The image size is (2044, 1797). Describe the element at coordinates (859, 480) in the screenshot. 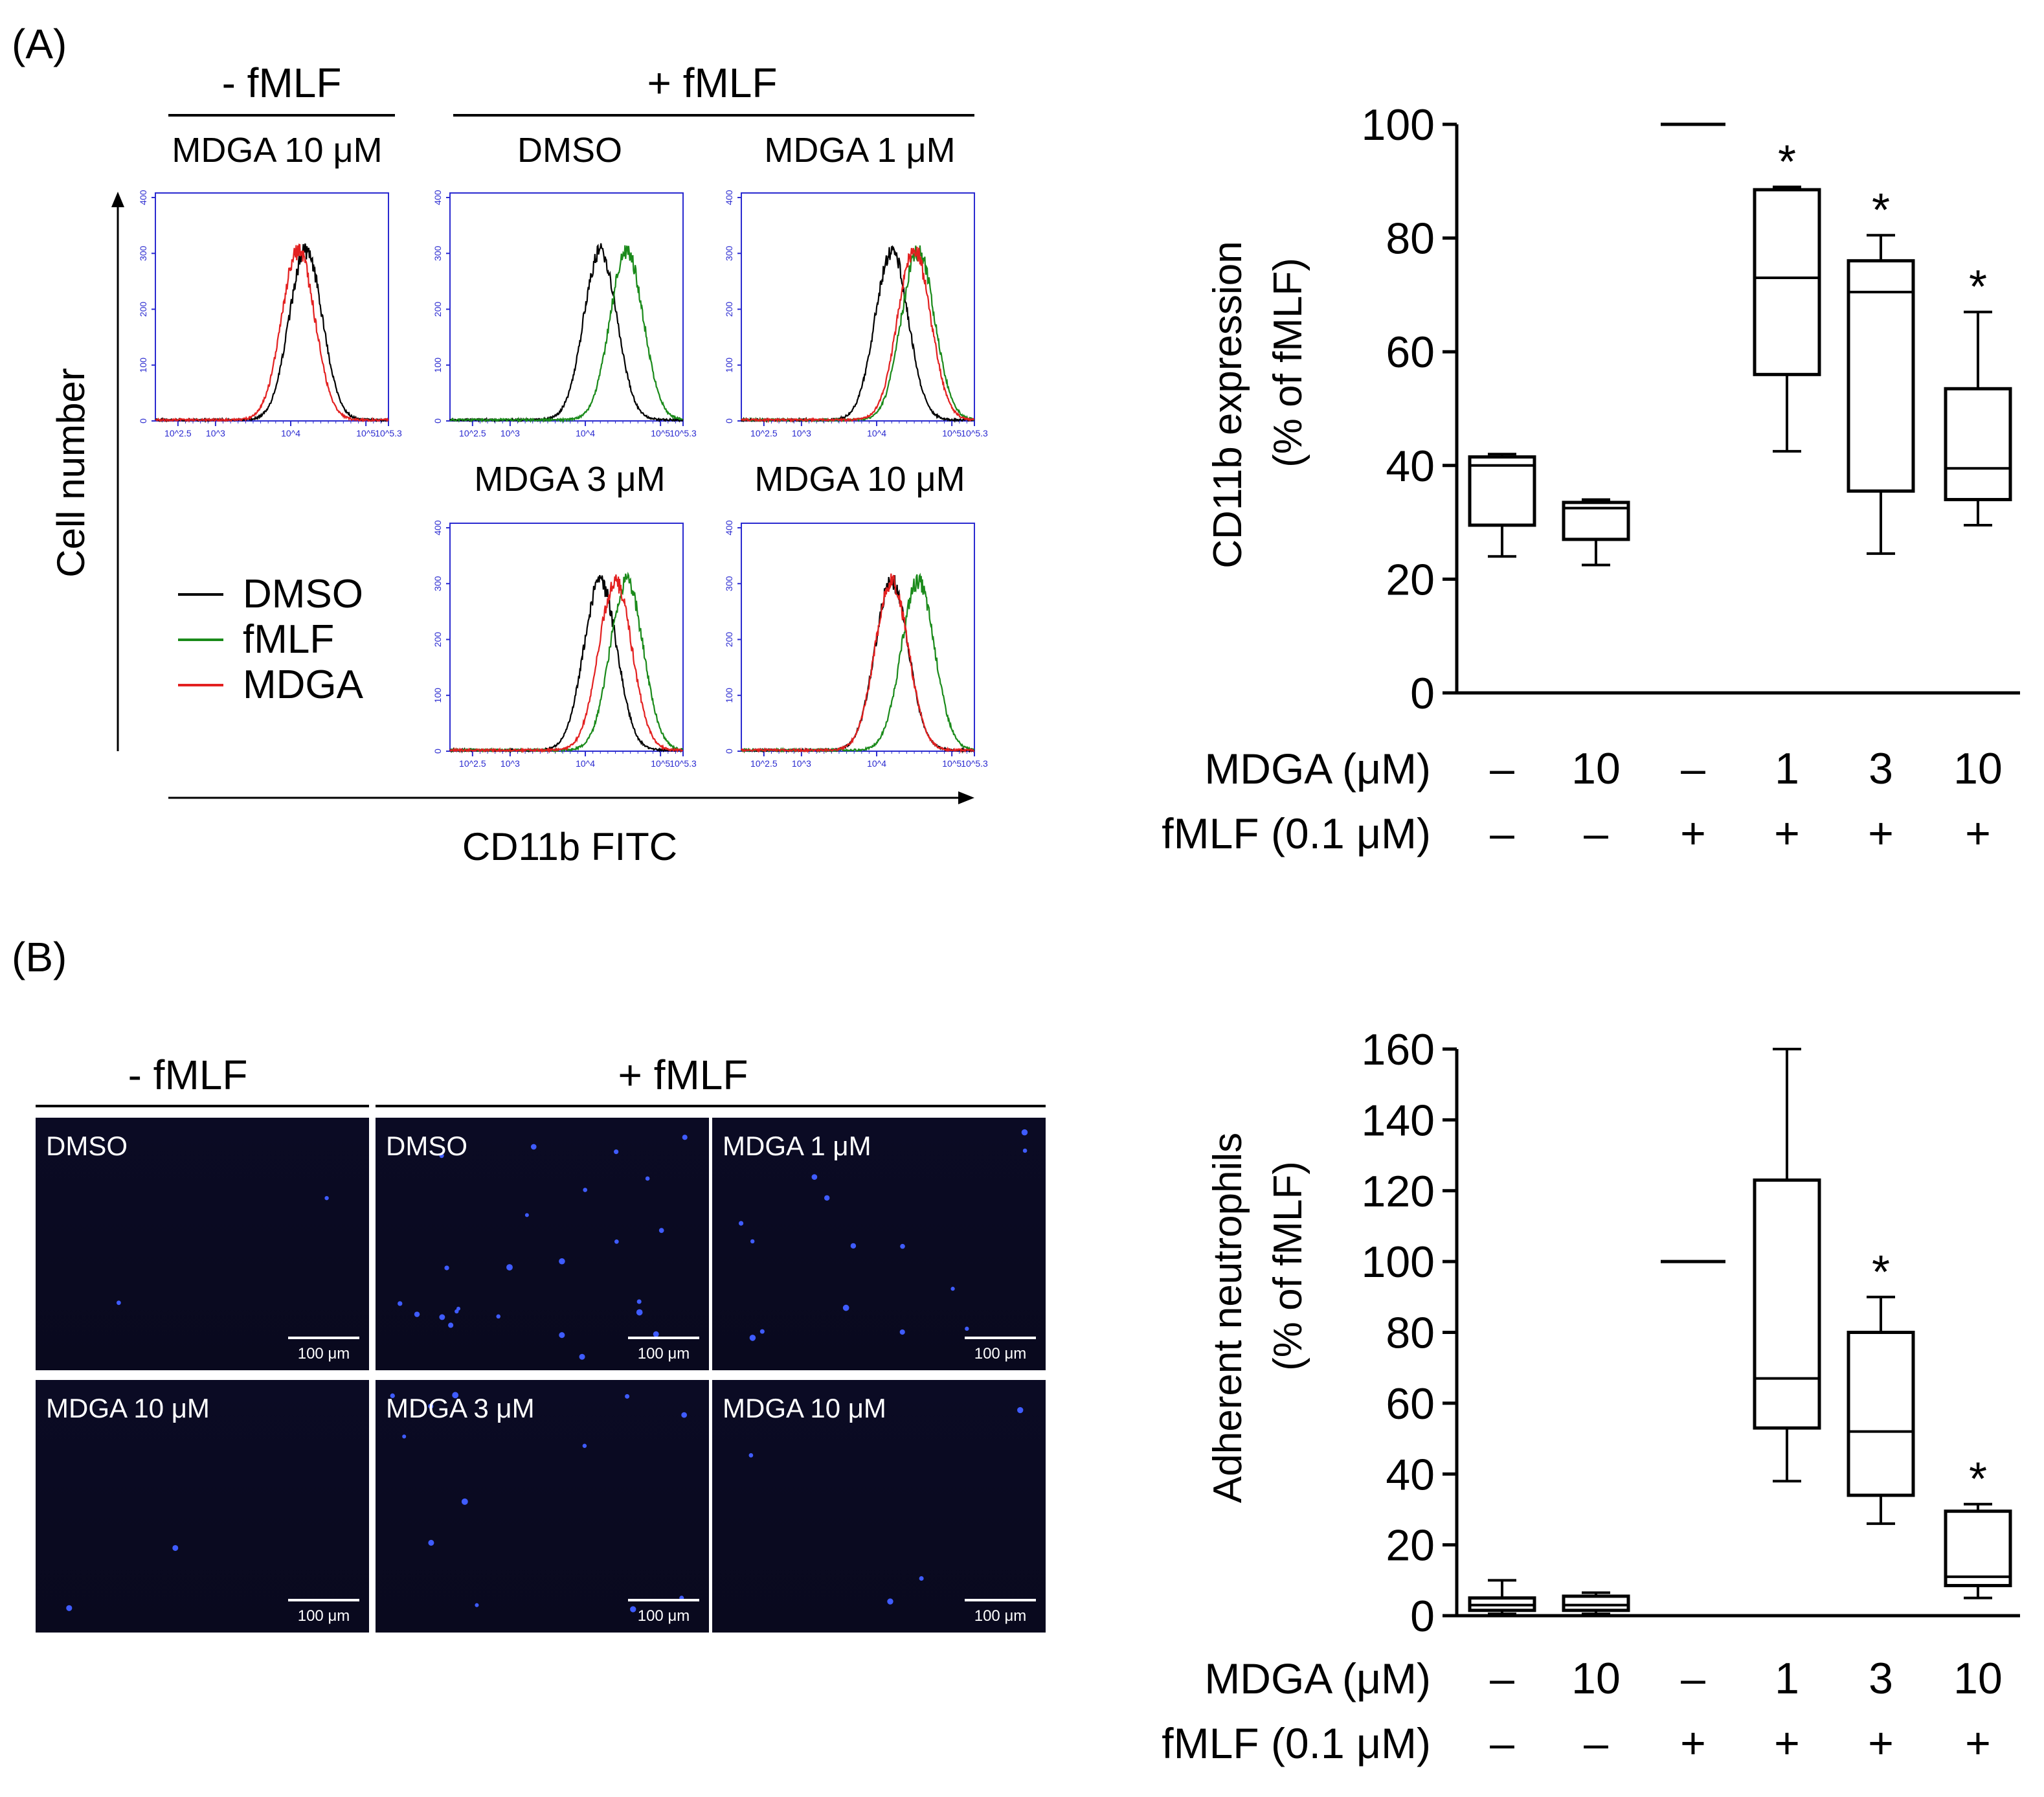

I see `hist-title-5: MDGA 10 μM` at that location.